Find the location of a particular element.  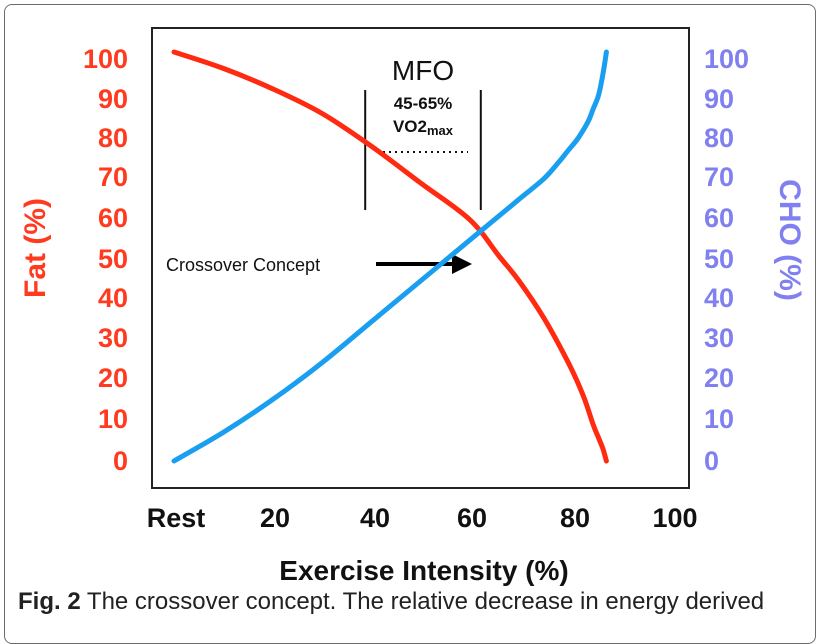

x-tick-label: Rest is located at coordinates (176, 518).